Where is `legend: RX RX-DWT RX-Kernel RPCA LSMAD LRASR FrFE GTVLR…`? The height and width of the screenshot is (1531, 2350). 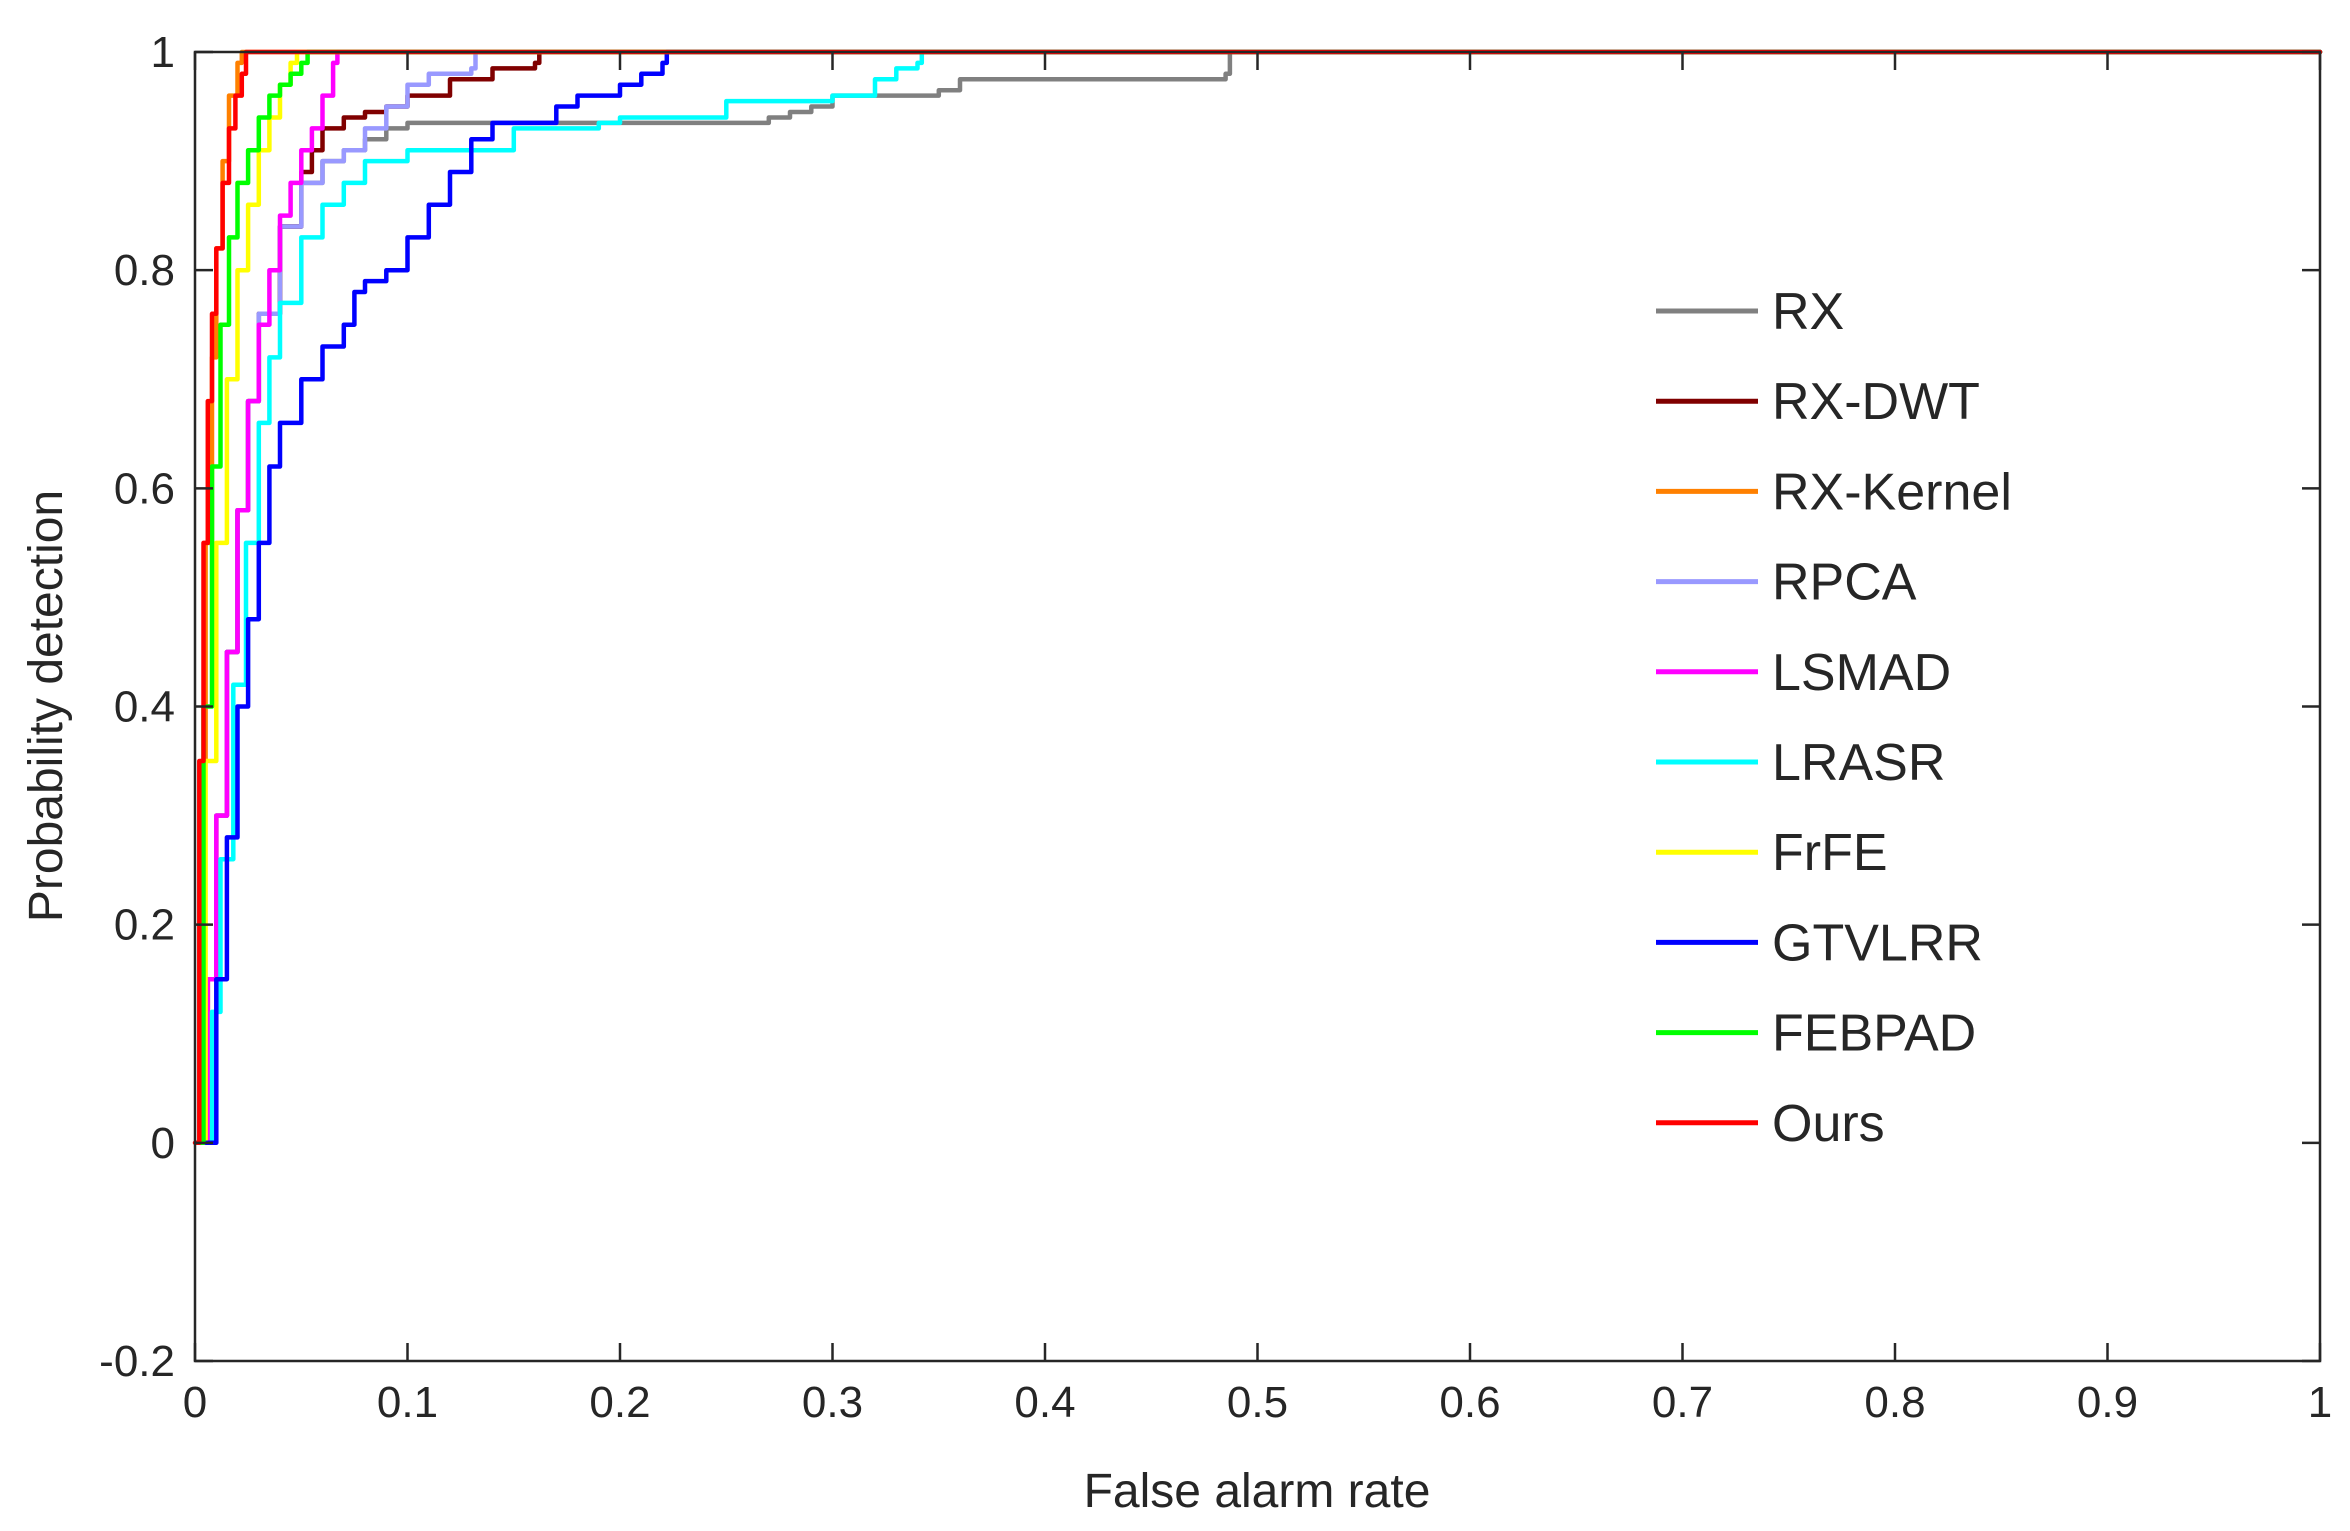
legend: RX RX-DWT RX-Kernel RPCA LSMAD LRASR FrFE GTVLR… is located at coordinates (1834, 718).